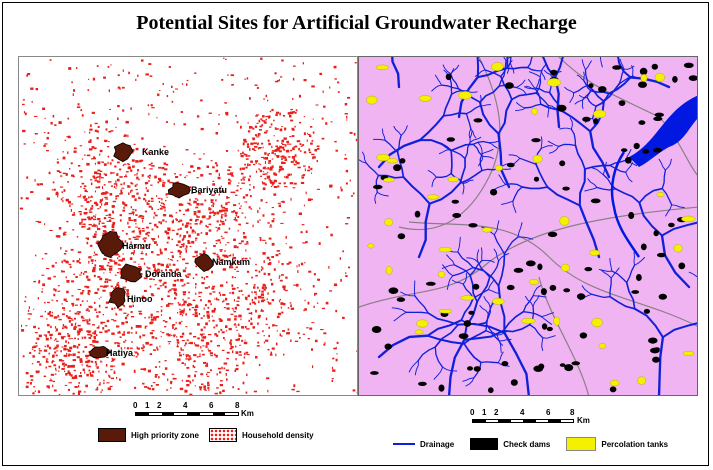 The width and height of the screenshot is (713, 470). I want to click on place-label-hinoo: Hinoo, so click(140, 299).